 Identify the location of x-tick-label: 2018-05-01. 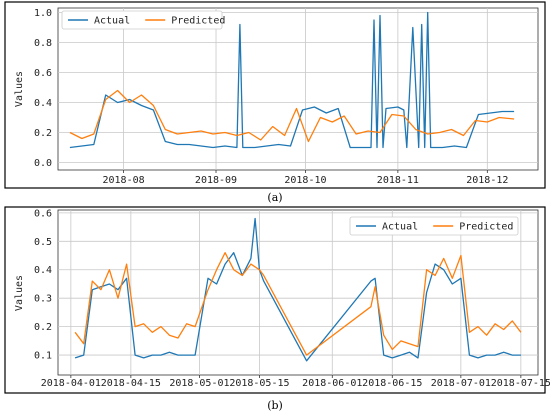
(199, 383).